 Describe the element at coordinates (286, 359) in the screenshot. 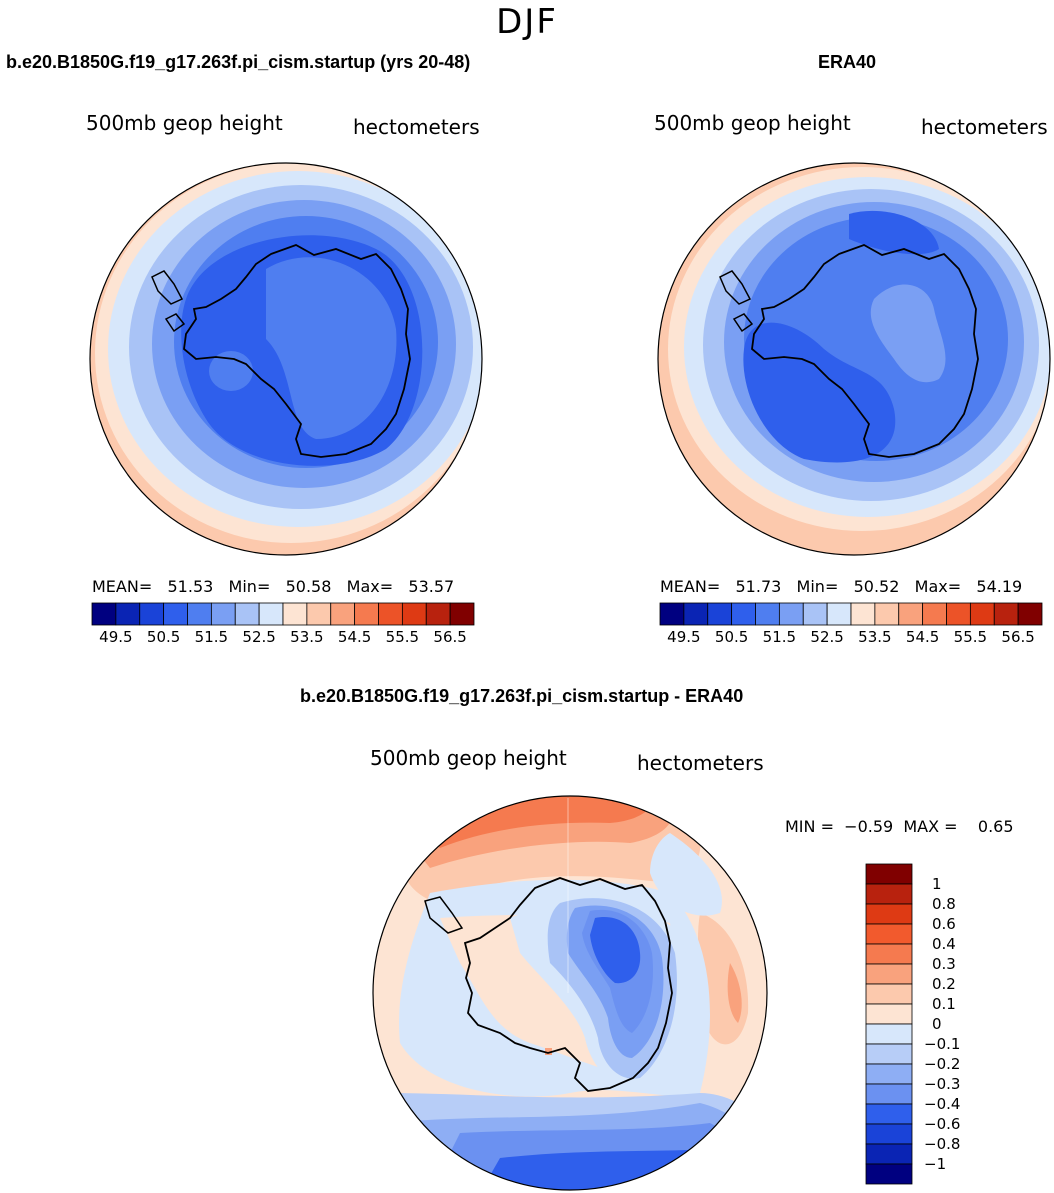

I see `map-model` at that location.